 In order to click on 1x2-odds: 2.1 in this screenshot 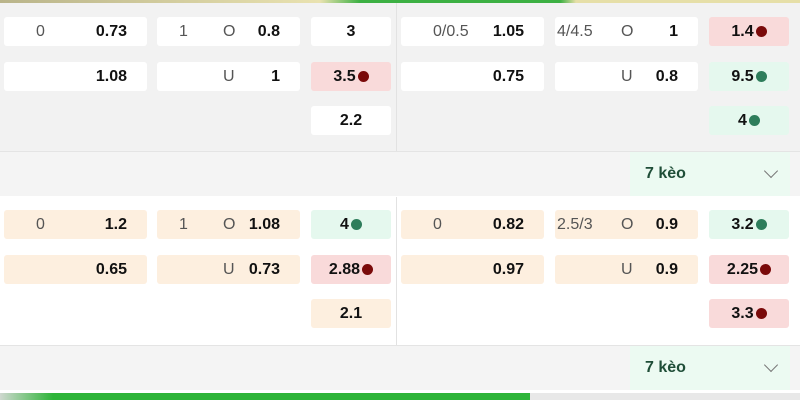, I will do `click(351, 314)`.